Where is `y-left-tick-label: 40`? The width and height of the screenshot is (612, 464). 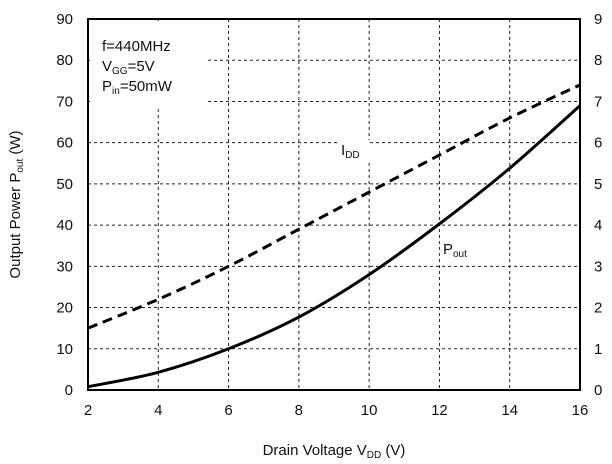
y-left-tick-label: 40 is located at coordinates (64, 225).